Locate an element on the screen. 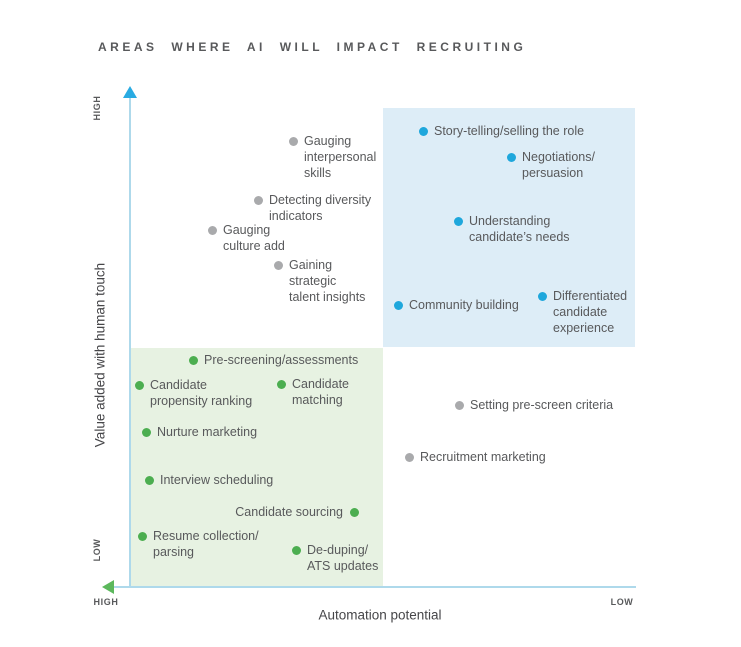  x-axis-tick-high: HIGH is located at coordinates (106, 602).